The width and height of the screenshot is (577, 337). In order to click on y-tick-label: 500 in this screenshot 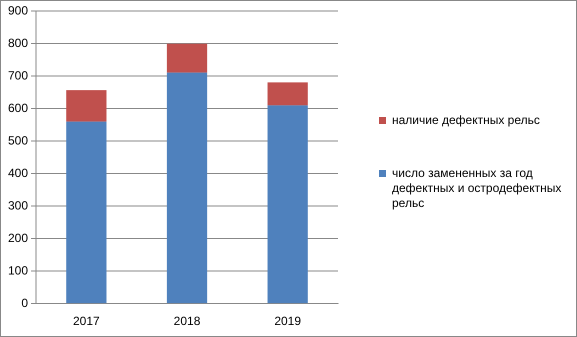, I will do `click(18, 140)`.